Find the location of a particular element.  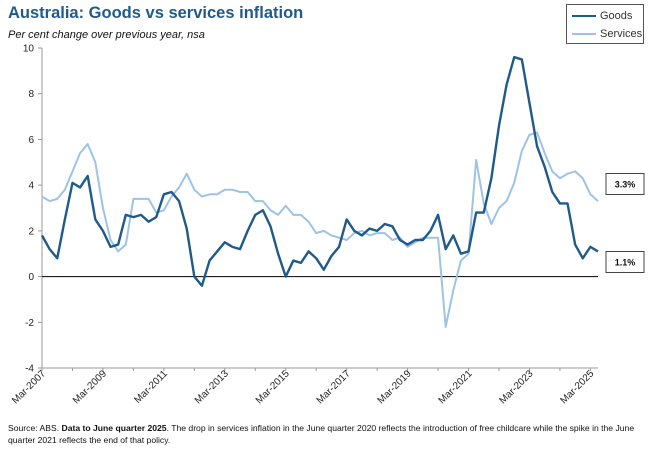

x-tick-label: Mar-2025 is located at coordinates (577, 387).